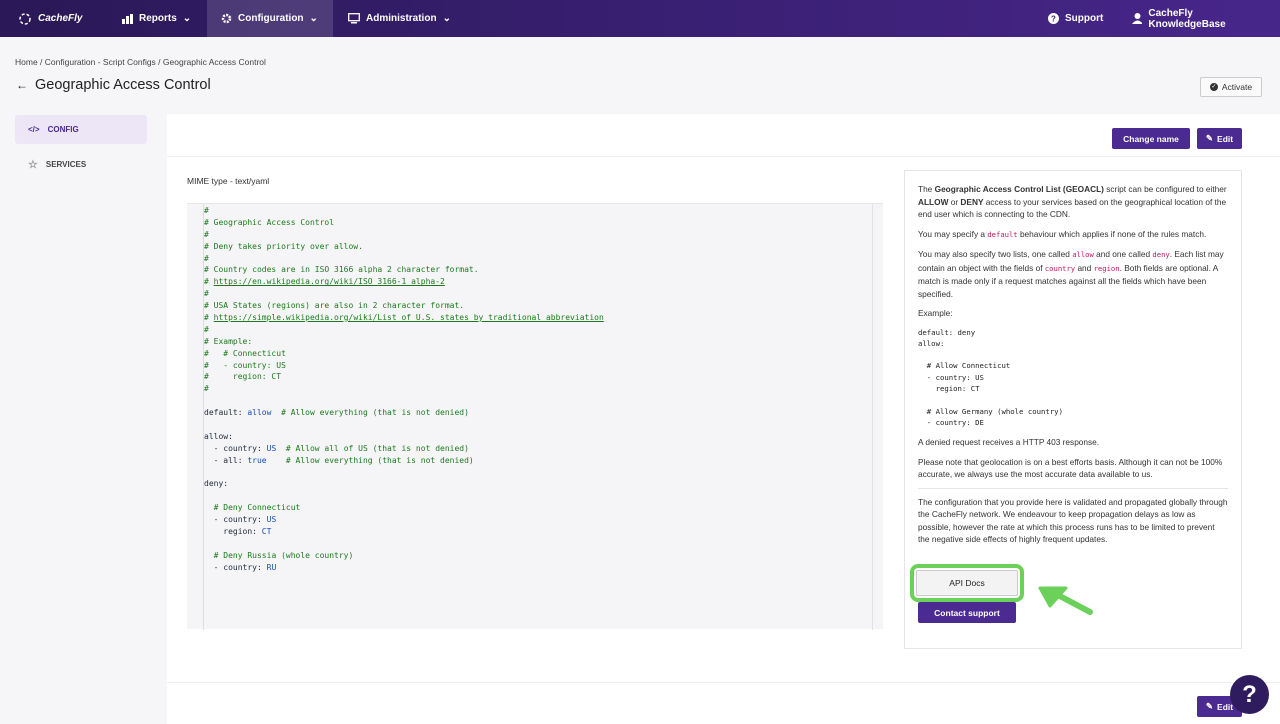 This screenshot has height=724, width=1280. Describe the element at coordinates (113, 85) in the screenshot. I see `page-header: ← Geographic Access Control` at that location.